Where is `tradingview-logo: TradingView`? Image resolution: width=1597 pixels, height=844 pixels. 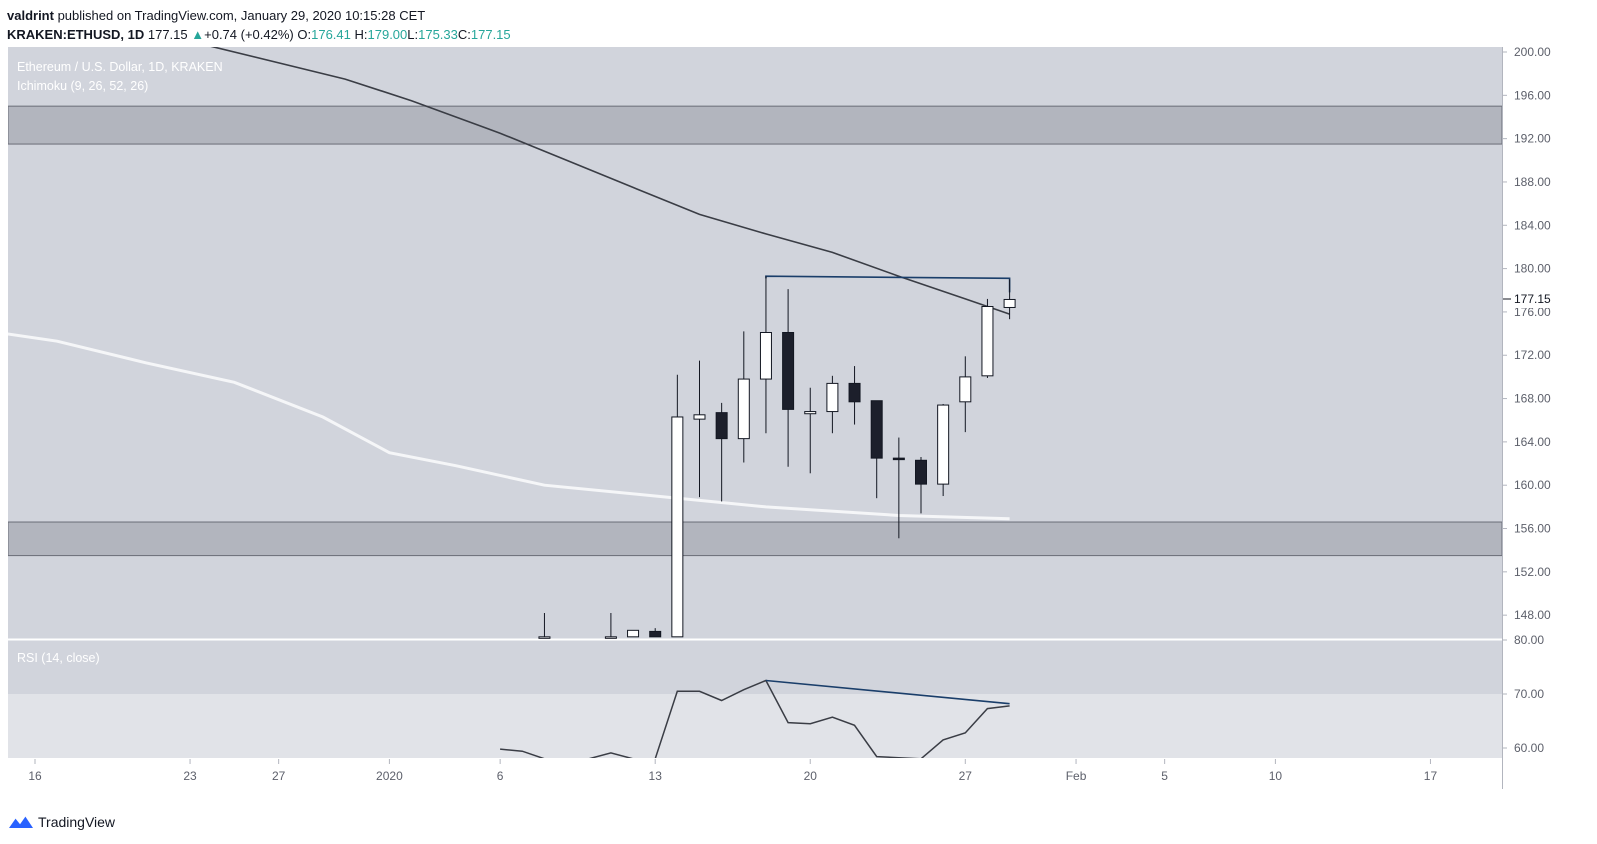
tradingview-logo: TradingView is located at coordinates (61, 822).